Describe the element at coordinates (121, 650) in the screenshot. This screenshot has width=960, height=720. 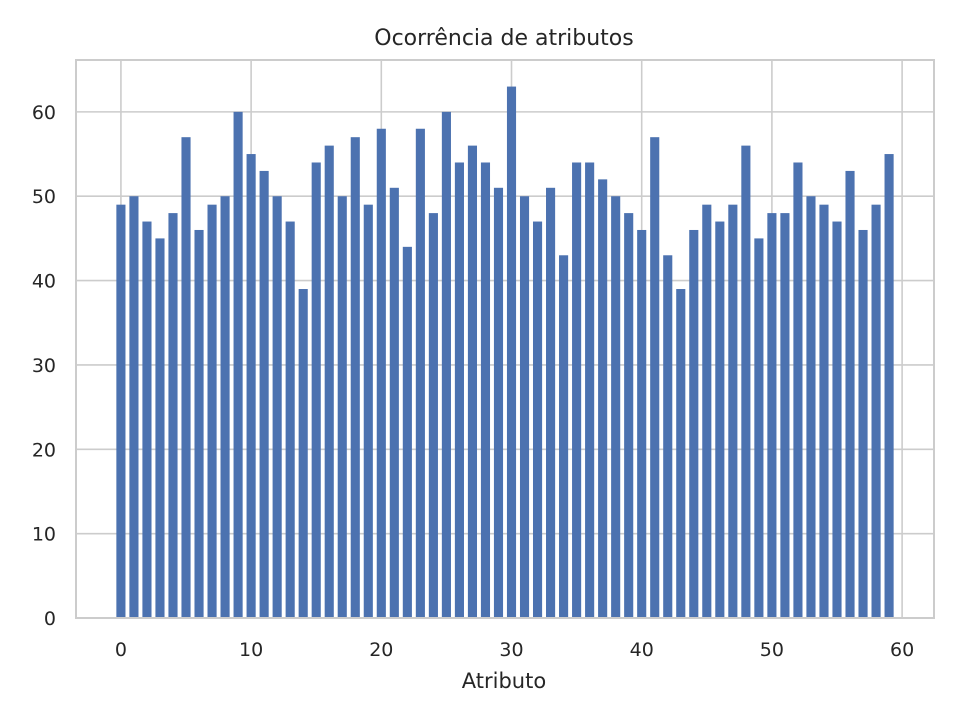
I see `x-tick-label: 0` at that location.